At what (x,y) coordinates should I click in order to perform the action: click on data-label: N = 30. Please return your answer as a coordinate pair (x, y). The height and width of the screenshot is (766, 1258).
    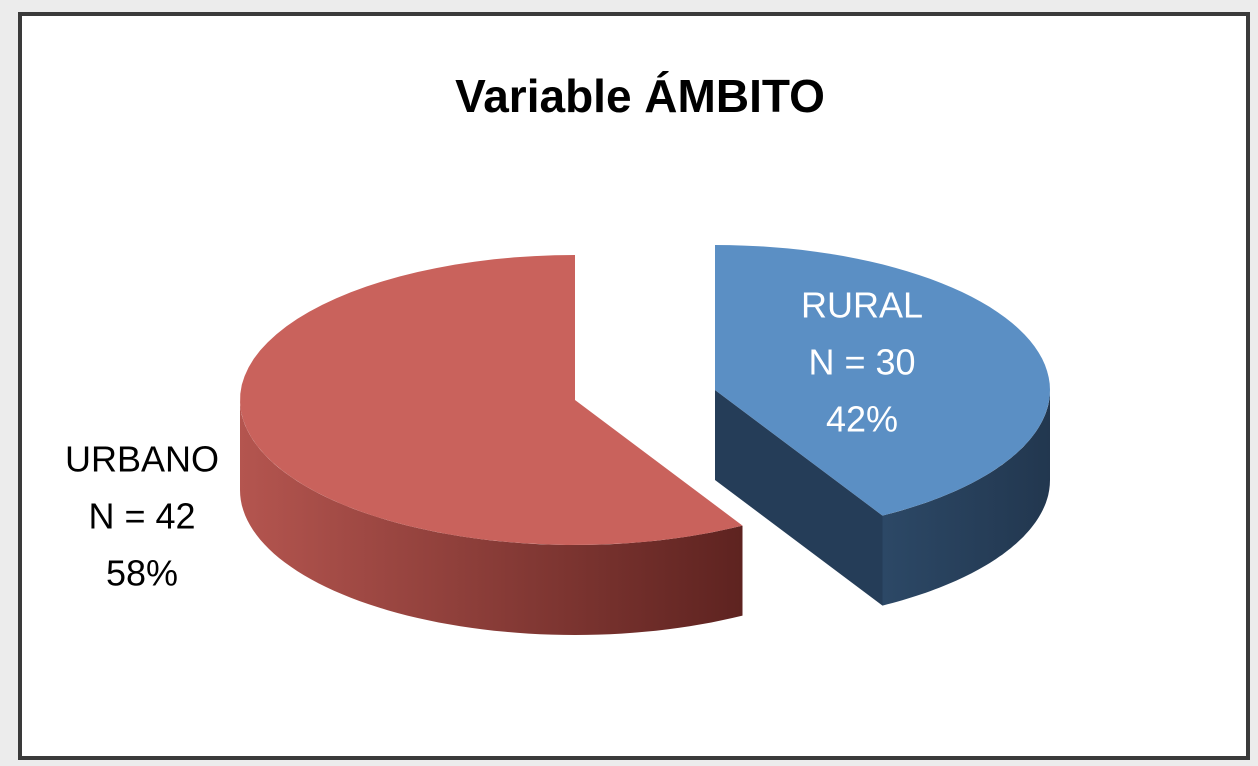
    Looking at the image, I should click on (861, 362).